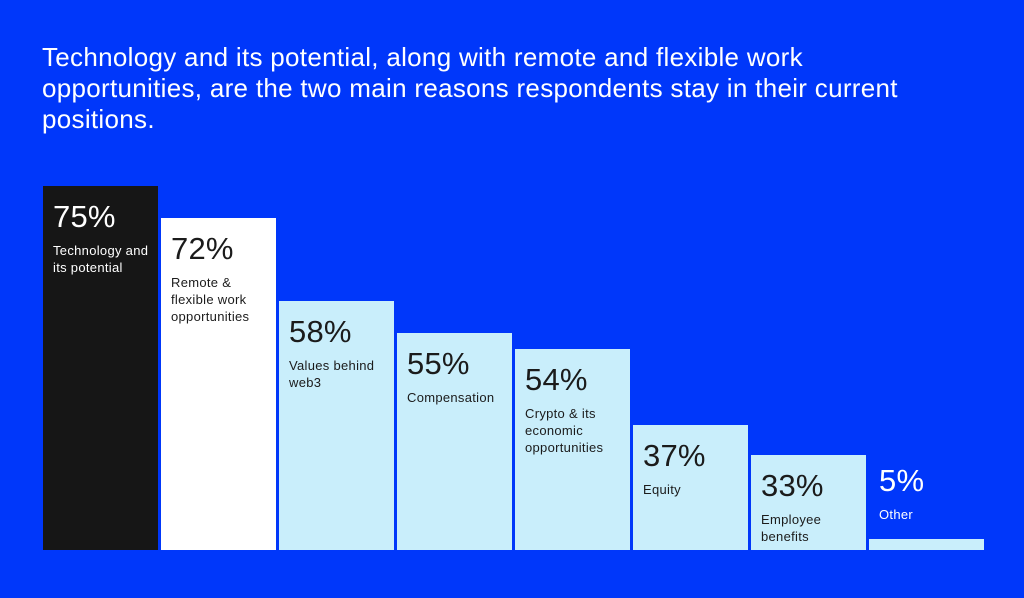 The image size is (1024, 598). What do you see at coordinates (451, 397) in the screenshot?
I see `bar-category-compensation: Compensation` at bounding box center [451, 397].